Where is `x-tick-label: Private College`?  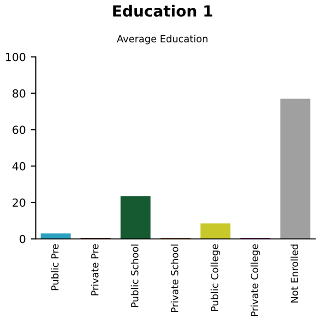
x-tick-label: Private College is located at coordinates (255, 280).